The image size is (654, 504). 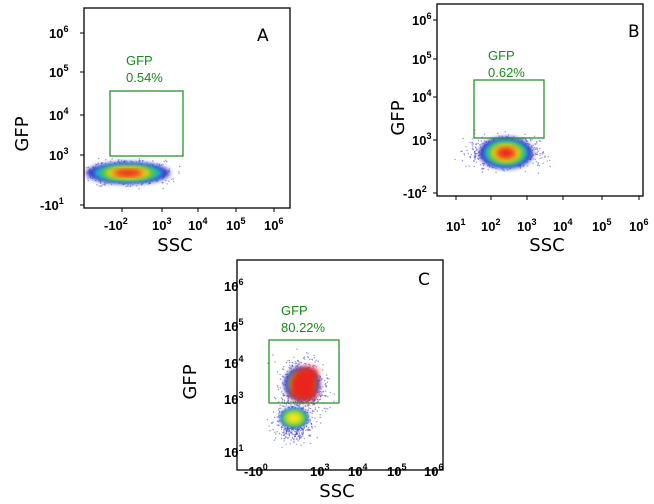 What do you see at coordinates (113, 225) in the screenshot?
I see `tick-base: -10` at bounding box center [113, 225].